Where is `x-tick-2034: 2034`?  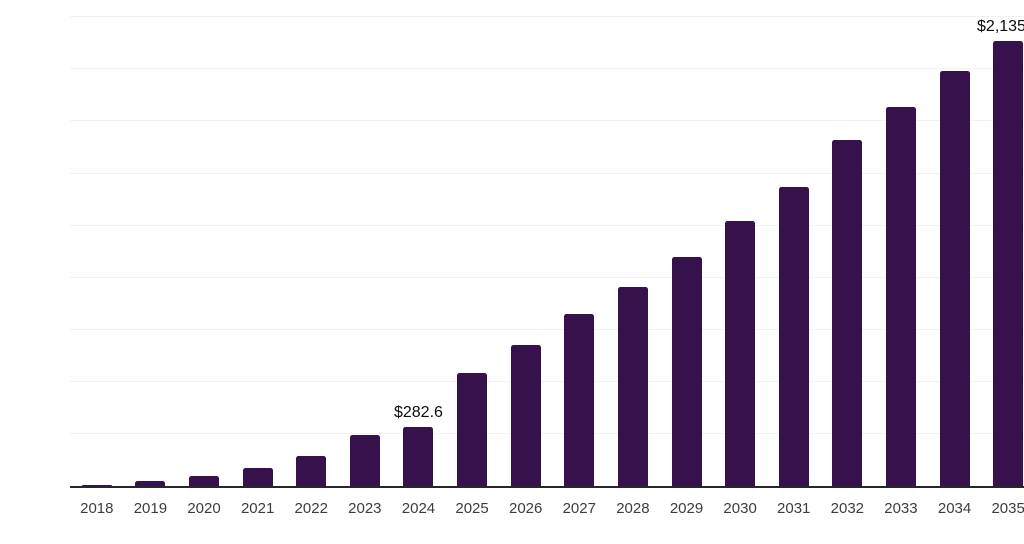
x-tick-2034: 2034 is located at coordinates (954, 508).